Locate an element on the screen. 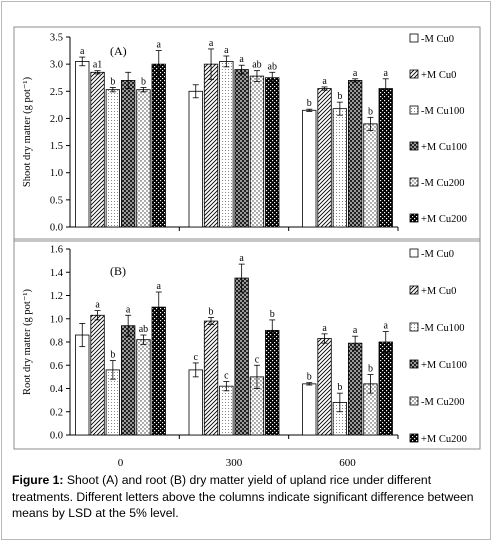 The width and height of the screenshot is (494, 543). y-tick-label: 0.5 is located at coordinates (56, 200).